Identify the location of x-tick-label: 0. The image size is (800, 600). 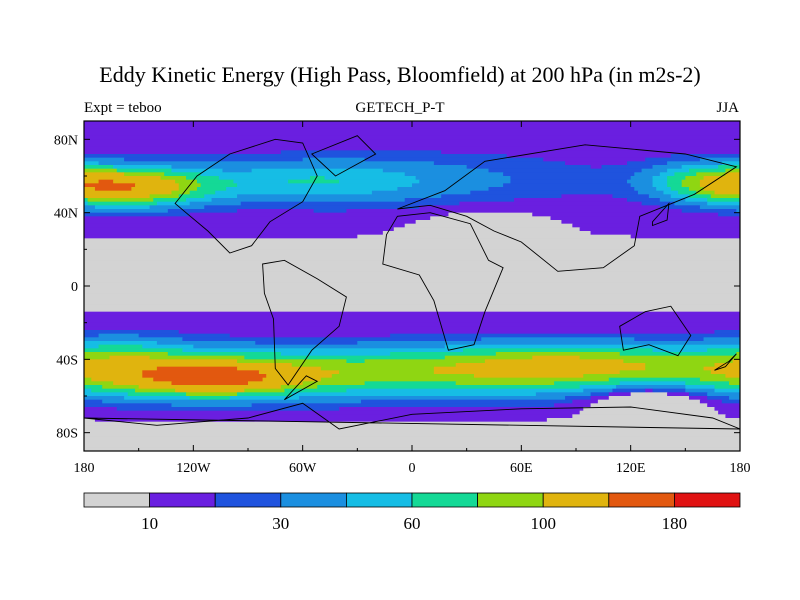
(412, 468).